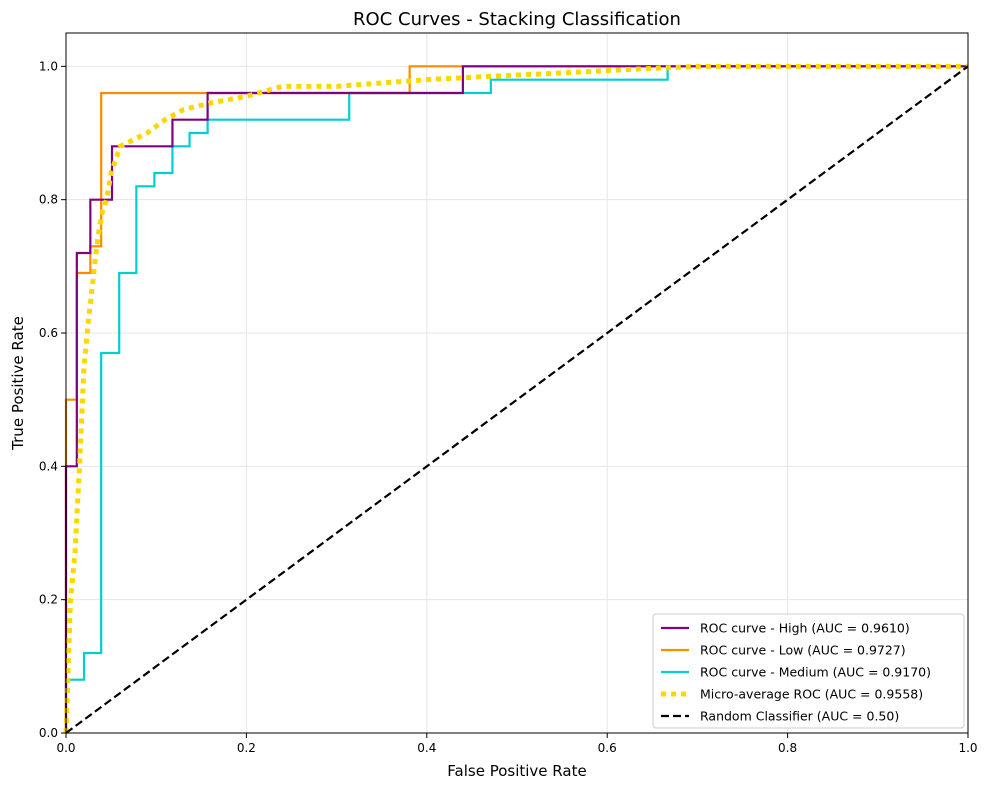  Describe the element at coordinates (803, 650) in the screenshot. I see `legend-label-1: ROC curve - Low (AUC = 0.9727)` at that location.